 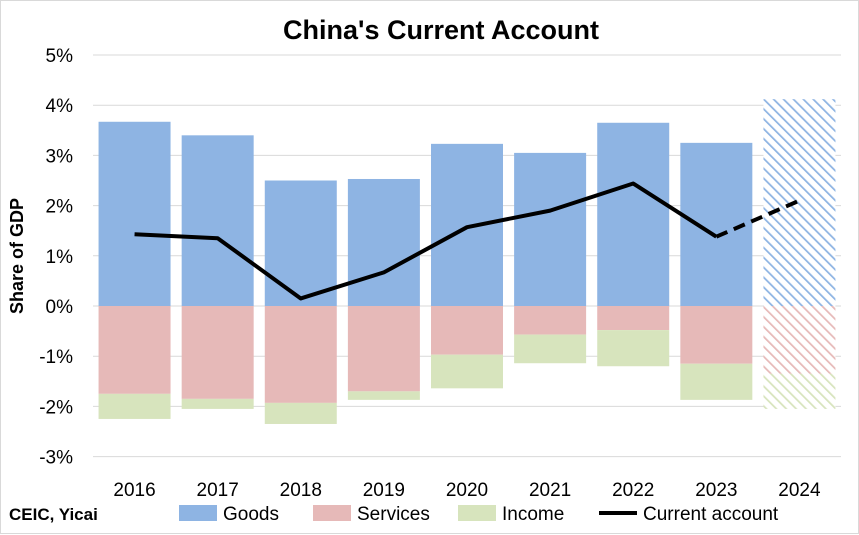 What do you see at coordinates (60, 156) in the screenshot?
I see `y-tick-label: 3%` at bounding box center [60, 156].